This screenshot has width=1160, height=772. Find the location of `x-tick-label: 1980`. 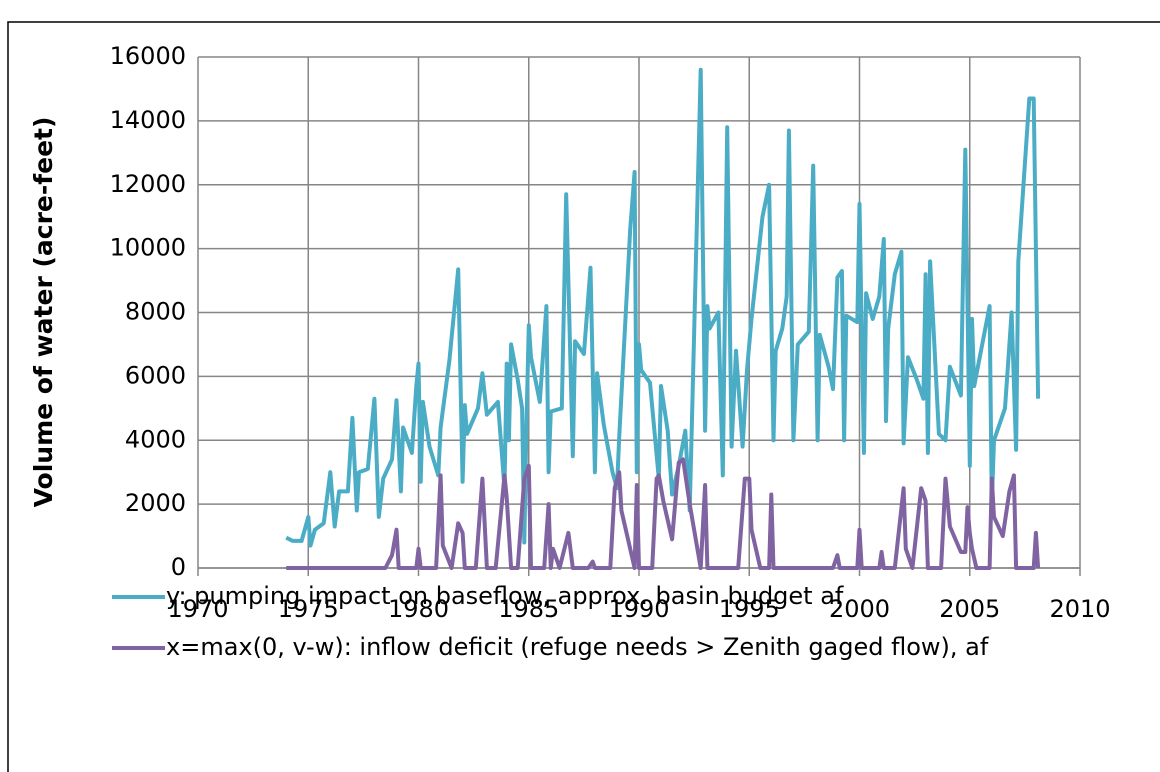

x-tick-label: 1980 is located at coordinates (418, 609).